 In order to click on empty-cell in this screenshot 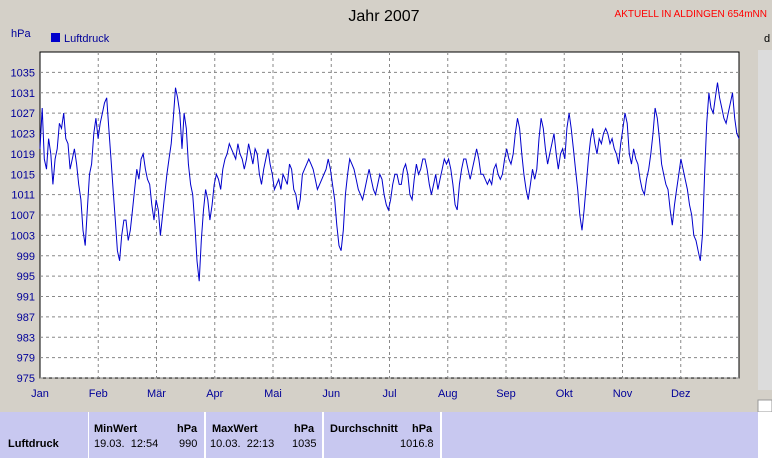, I will do `click(600, 435)`.